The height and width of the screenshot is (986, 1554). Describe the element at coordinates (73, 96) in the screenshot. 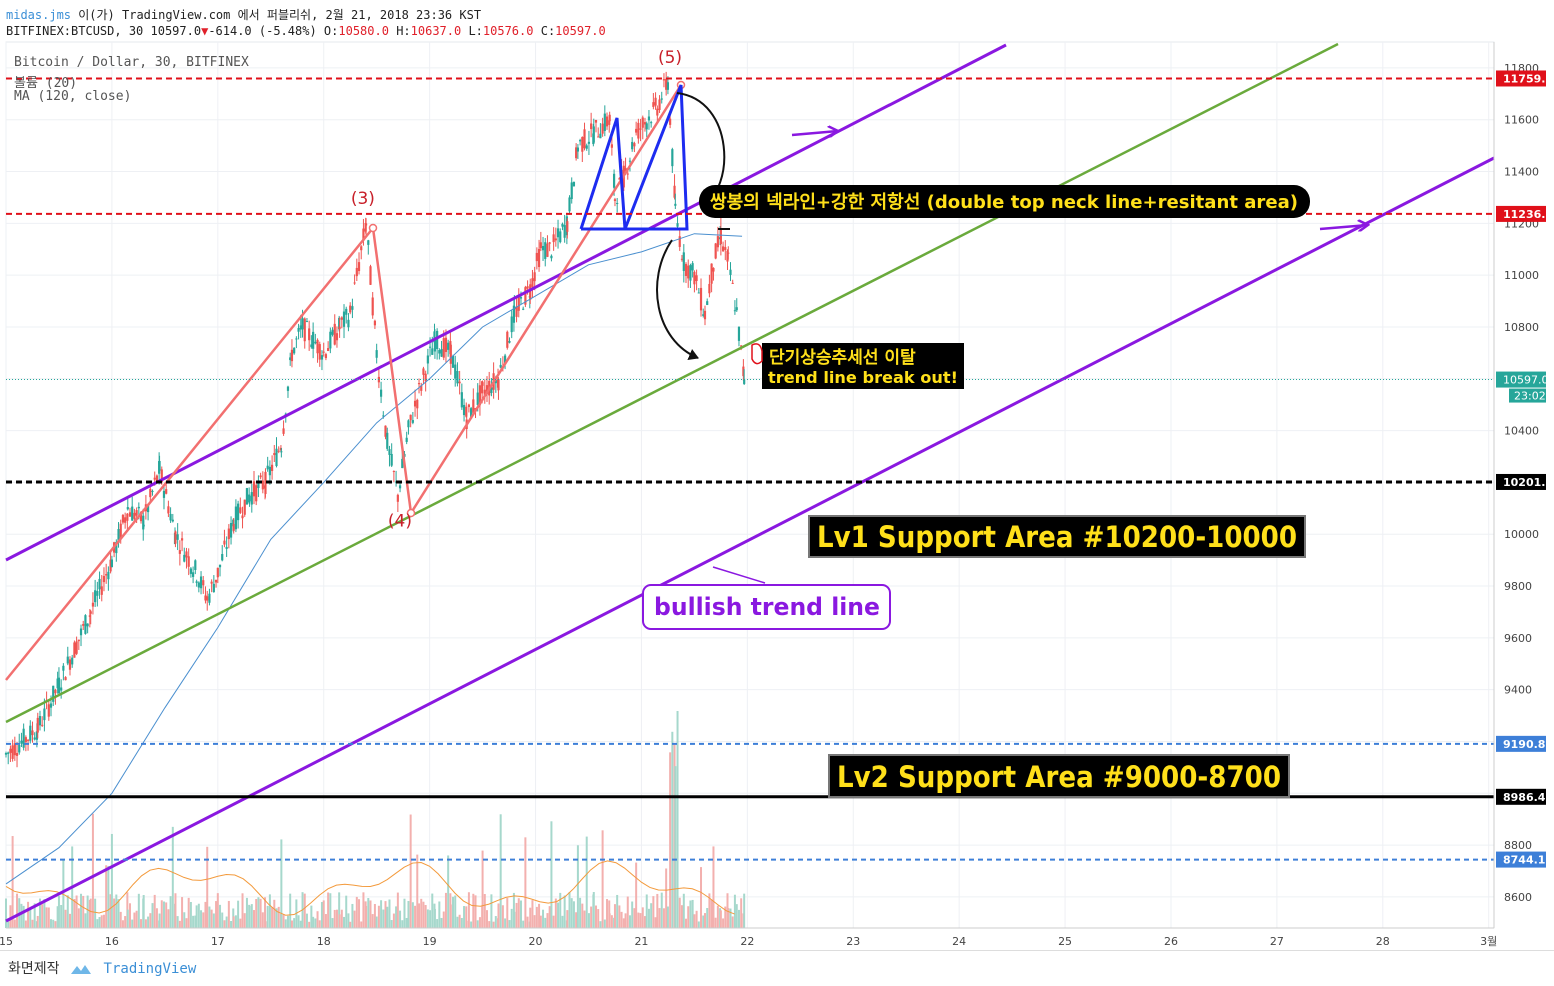

I see `legend-ma: MA (120, close)` at that location.